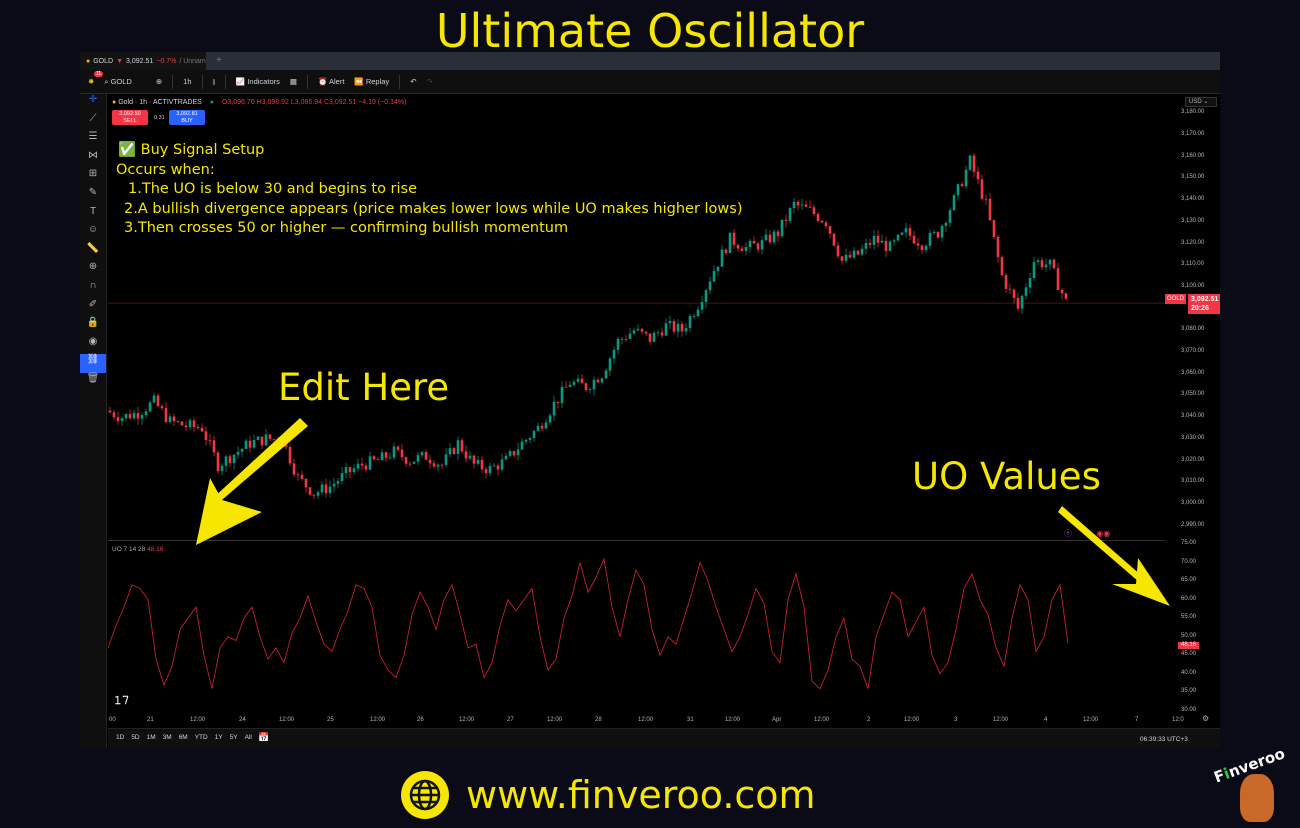 This screenshot has height=828, width=1300. I want to click on redo-icon: ↷, so click(429, 81).